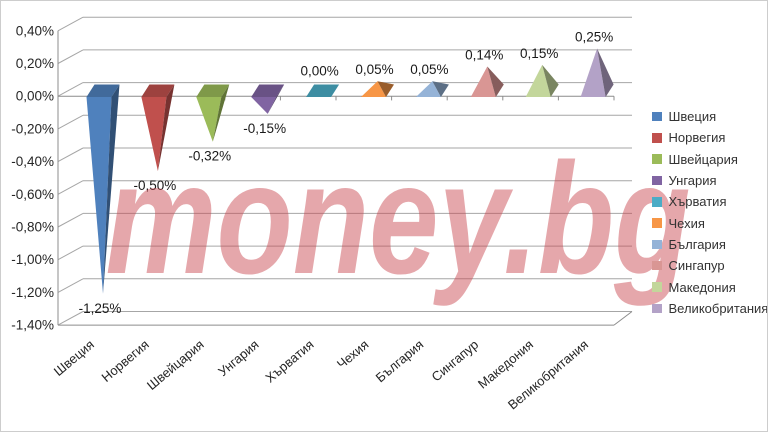 The height and width of the screenshot is (432, 768). What do you see at coordinates (594, 37) in the screenshot?
I see `value-label: 0,25%` at bounding box center [594, 37].